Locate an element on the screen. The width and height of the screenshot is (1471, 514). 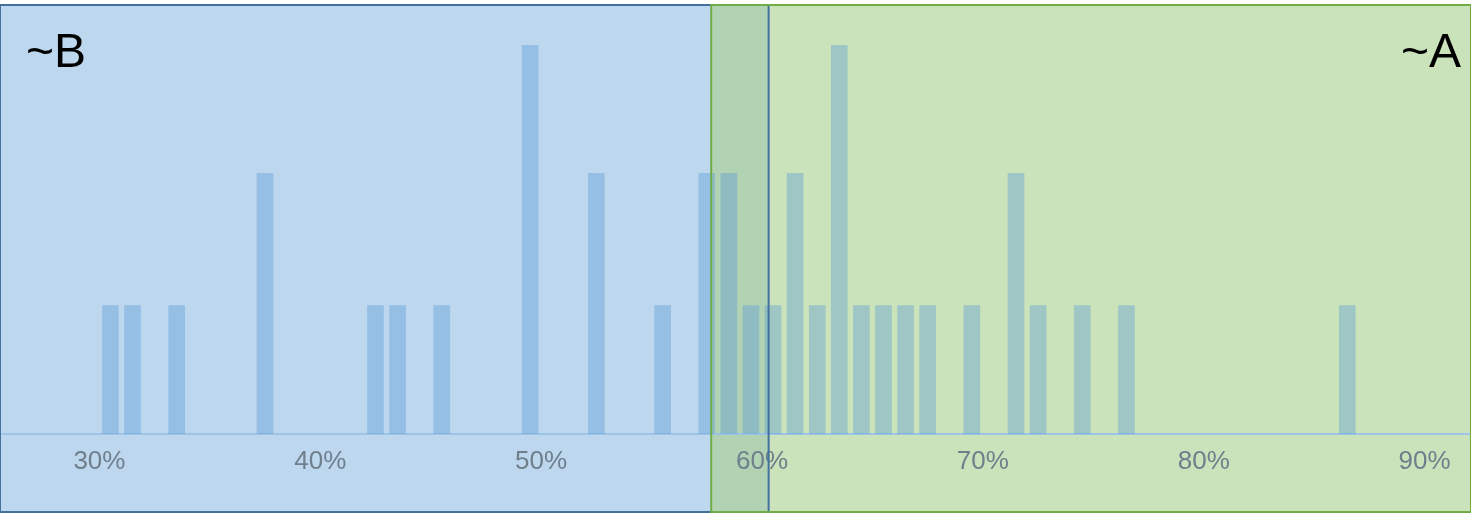
x-tick-label: 70% is located at coordinates (982, 459).